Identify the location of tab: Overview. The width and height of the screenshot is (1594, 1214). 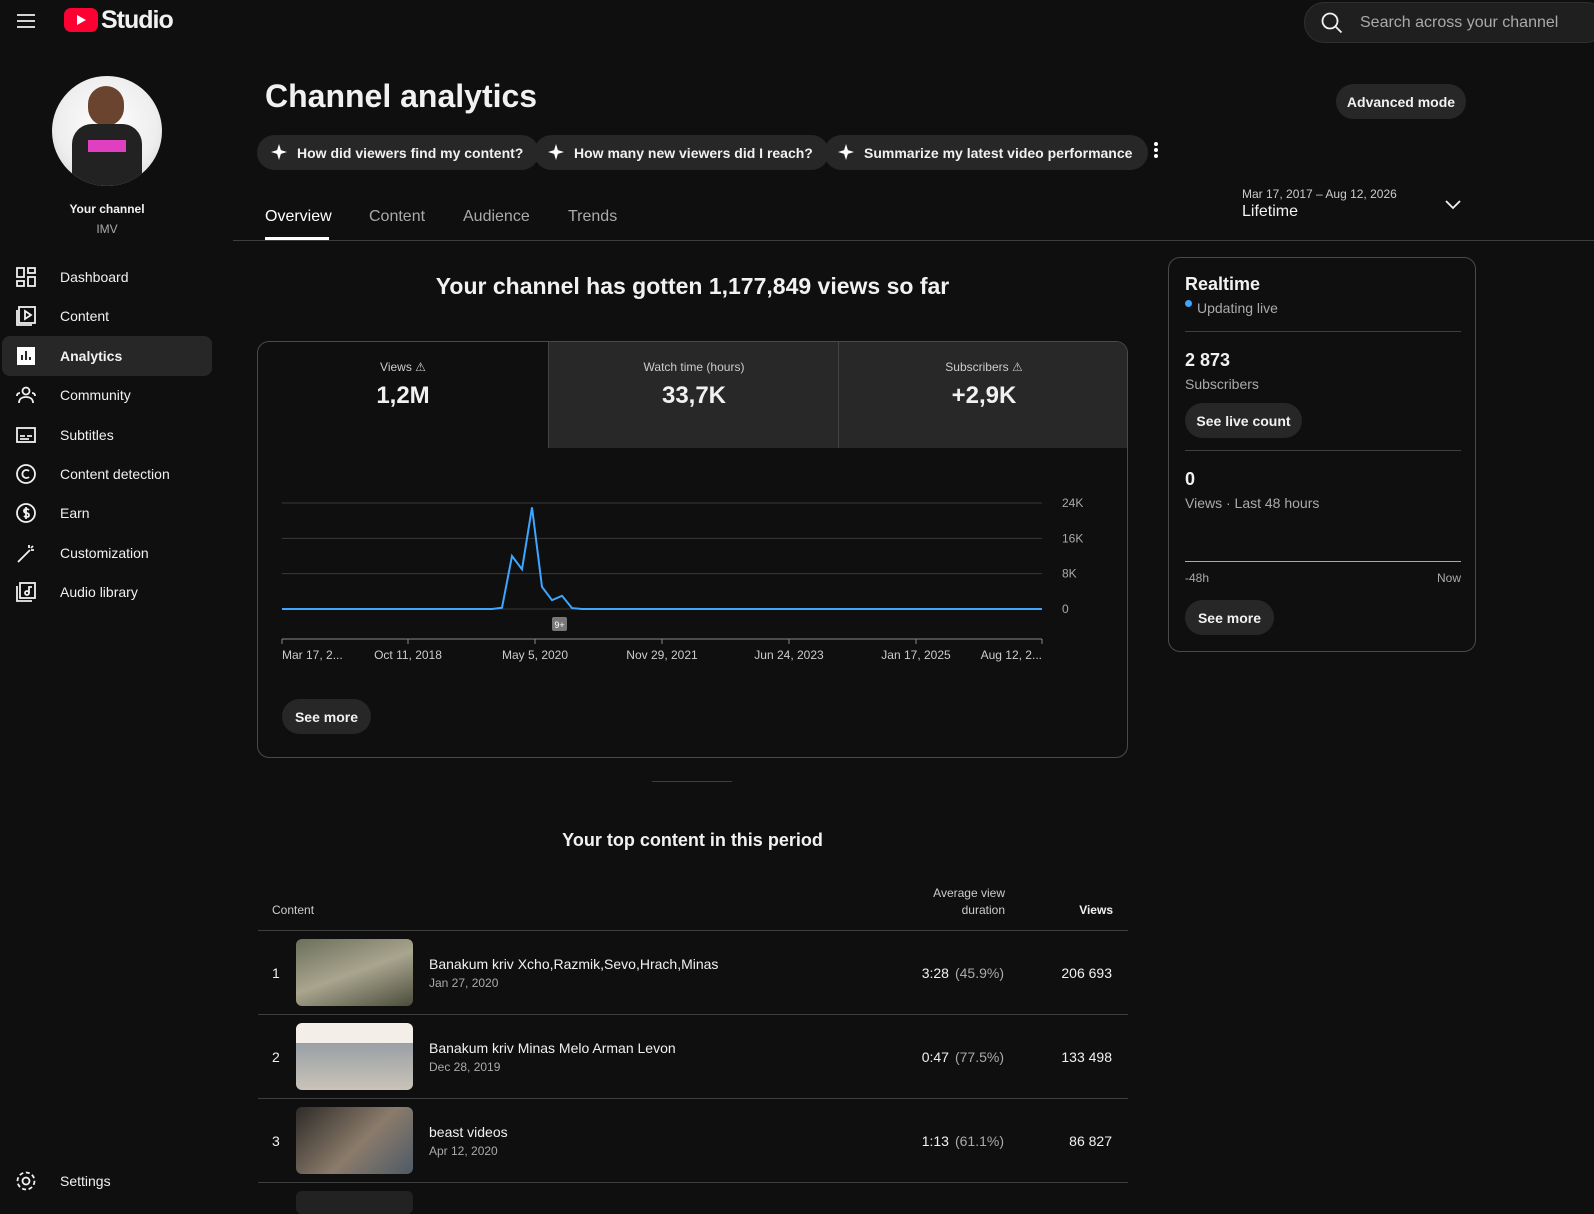
(298, 216).